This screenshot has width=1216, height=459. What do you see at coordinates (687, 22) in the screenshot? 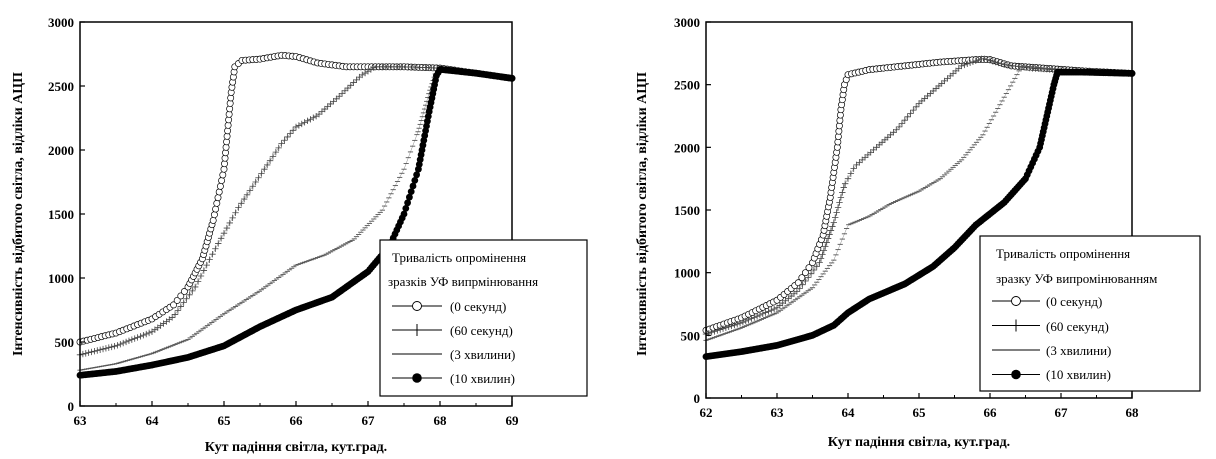
I see `y-tick-label: 3000` at bounding box center [687, 22].